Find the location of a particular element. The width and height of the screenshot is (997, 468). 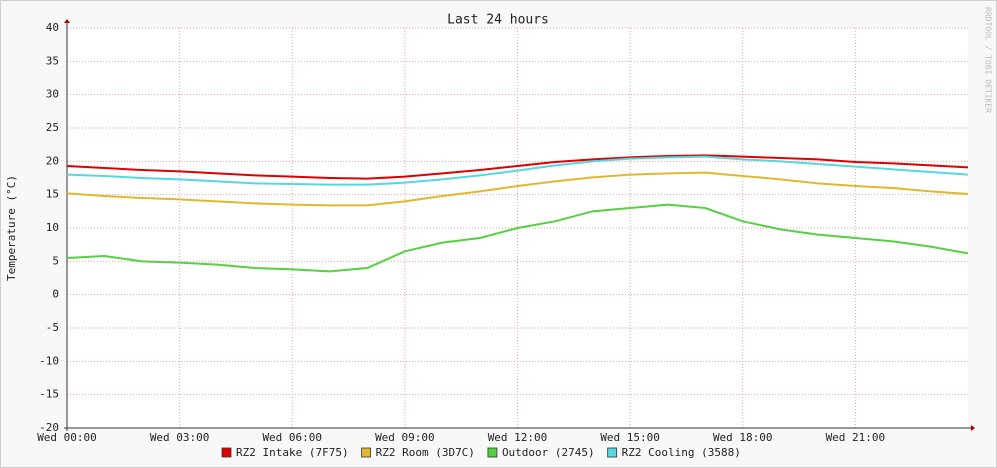

y-tick-label: -5 is located at coordinates (52, 327).